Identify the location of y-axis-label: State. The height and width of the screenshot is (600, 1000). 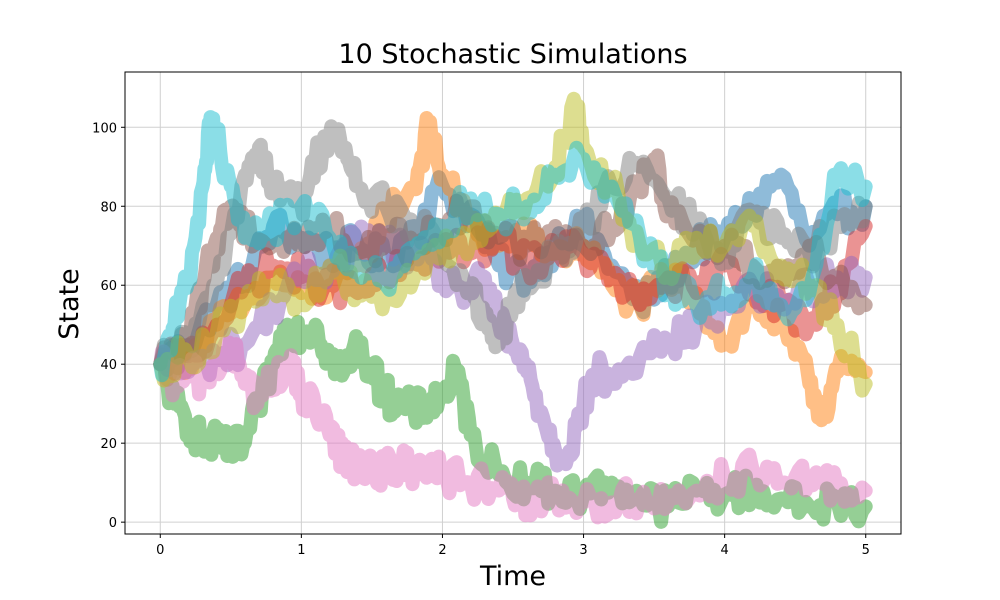
(69, 303).